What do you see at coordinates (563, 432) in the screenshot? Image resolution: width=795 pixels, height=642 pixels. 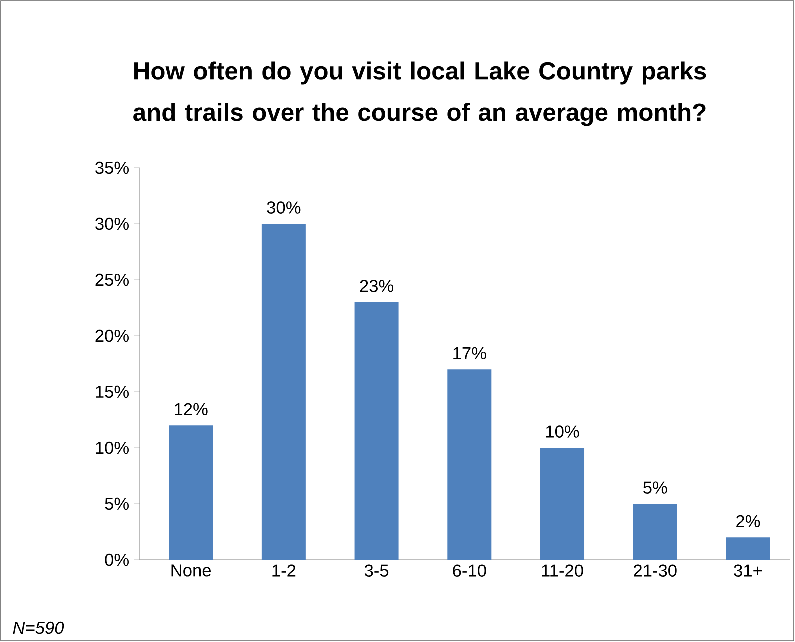 I see `data-label: 10%` at bounding box center [563, 432].